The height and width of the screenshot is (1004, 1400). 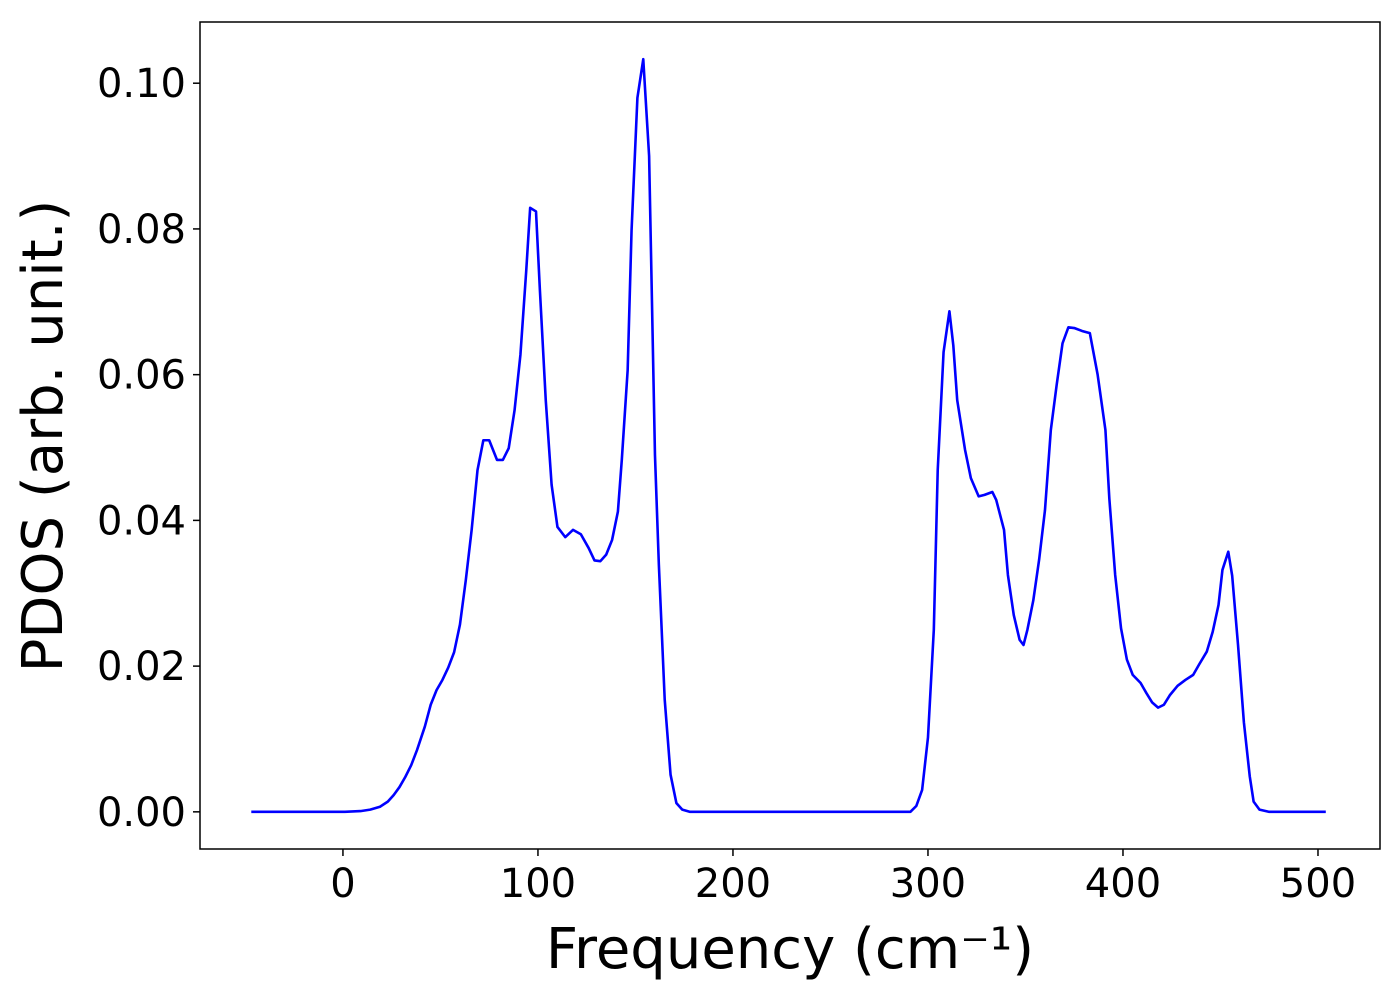 What do you see at coordinates (141, 376) in the screenshot?
I see `y-tick-label: 0.06` at bounding box center [141, 376].